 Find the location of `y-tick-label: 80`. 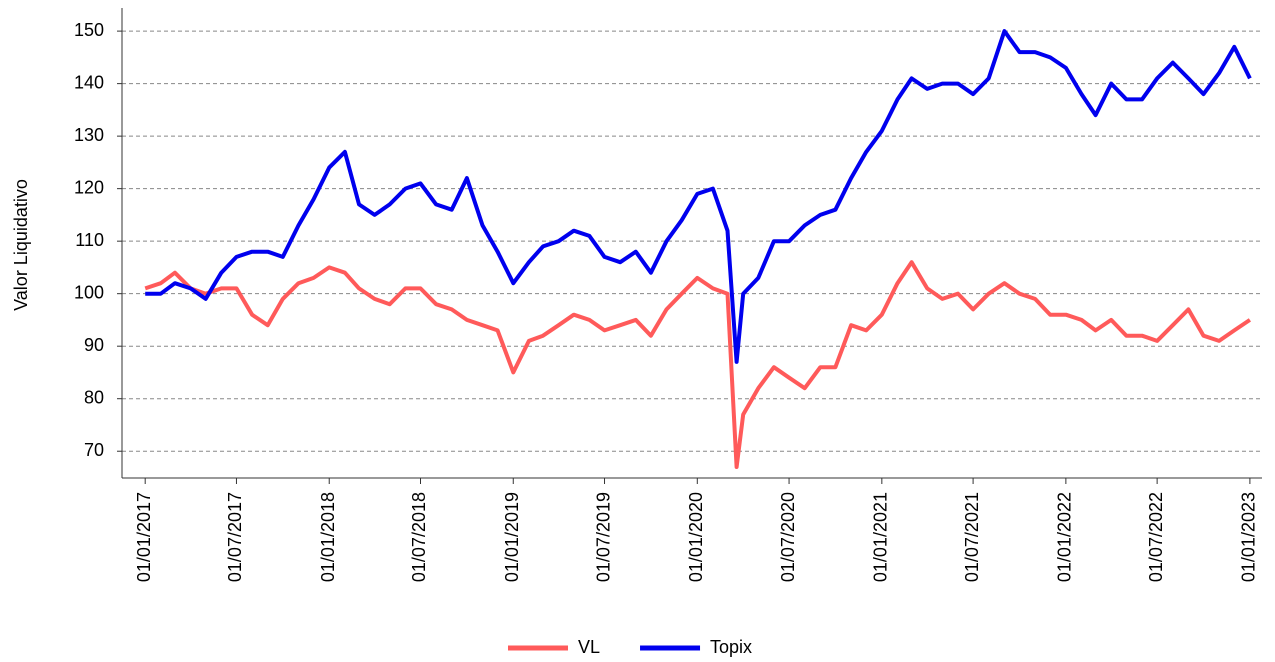

y-tick-label: 80 is located at coordinates (94, 397).